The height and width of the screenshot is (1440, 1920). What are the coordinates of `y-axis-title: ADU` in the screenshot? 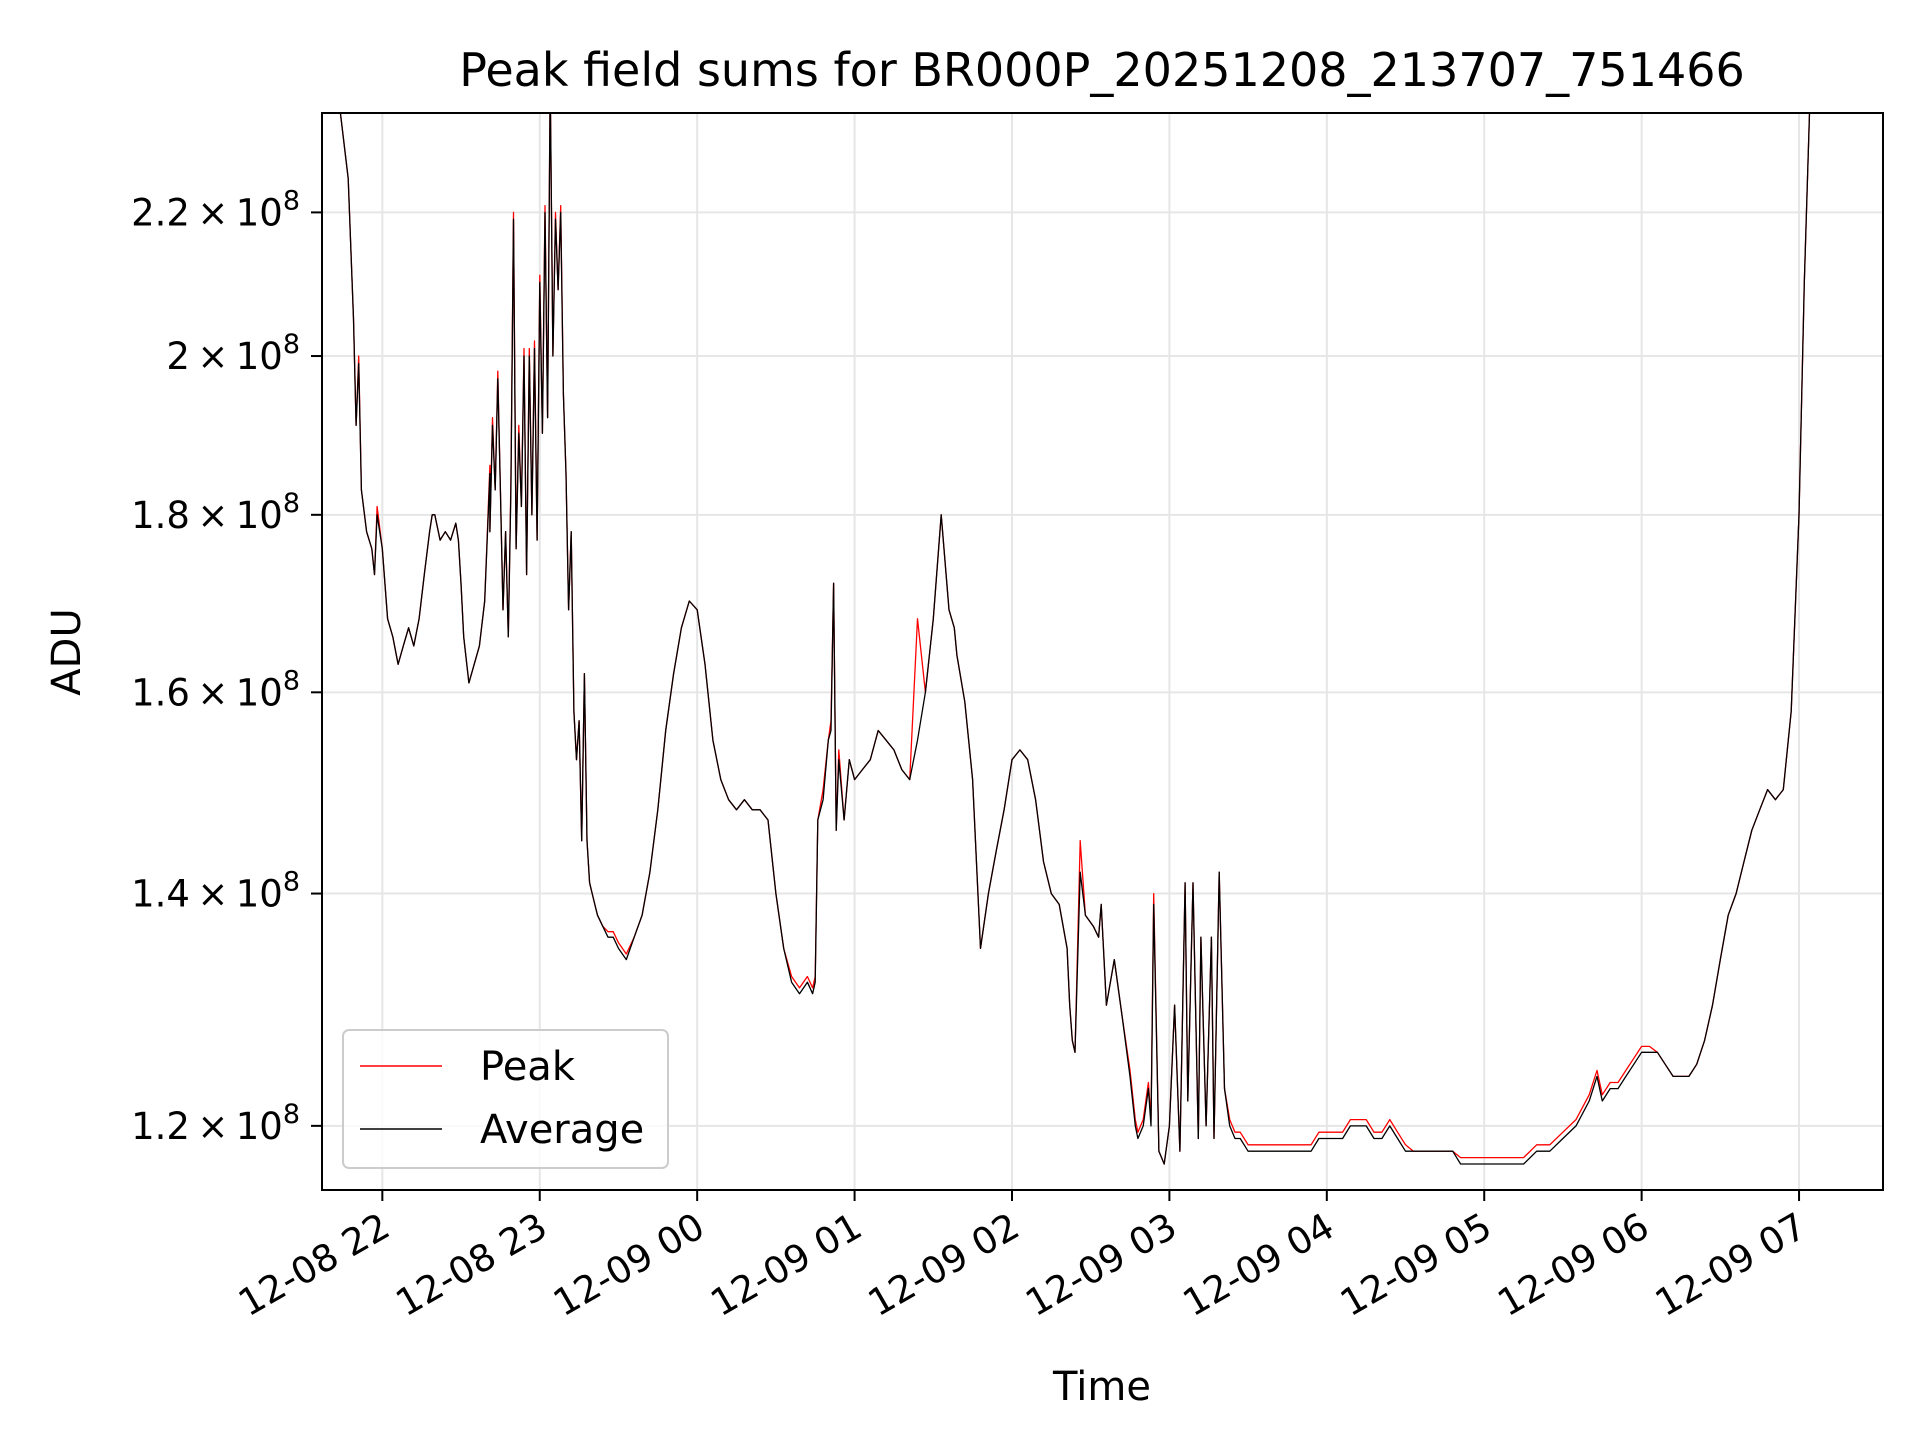 It's located at (67, 651).